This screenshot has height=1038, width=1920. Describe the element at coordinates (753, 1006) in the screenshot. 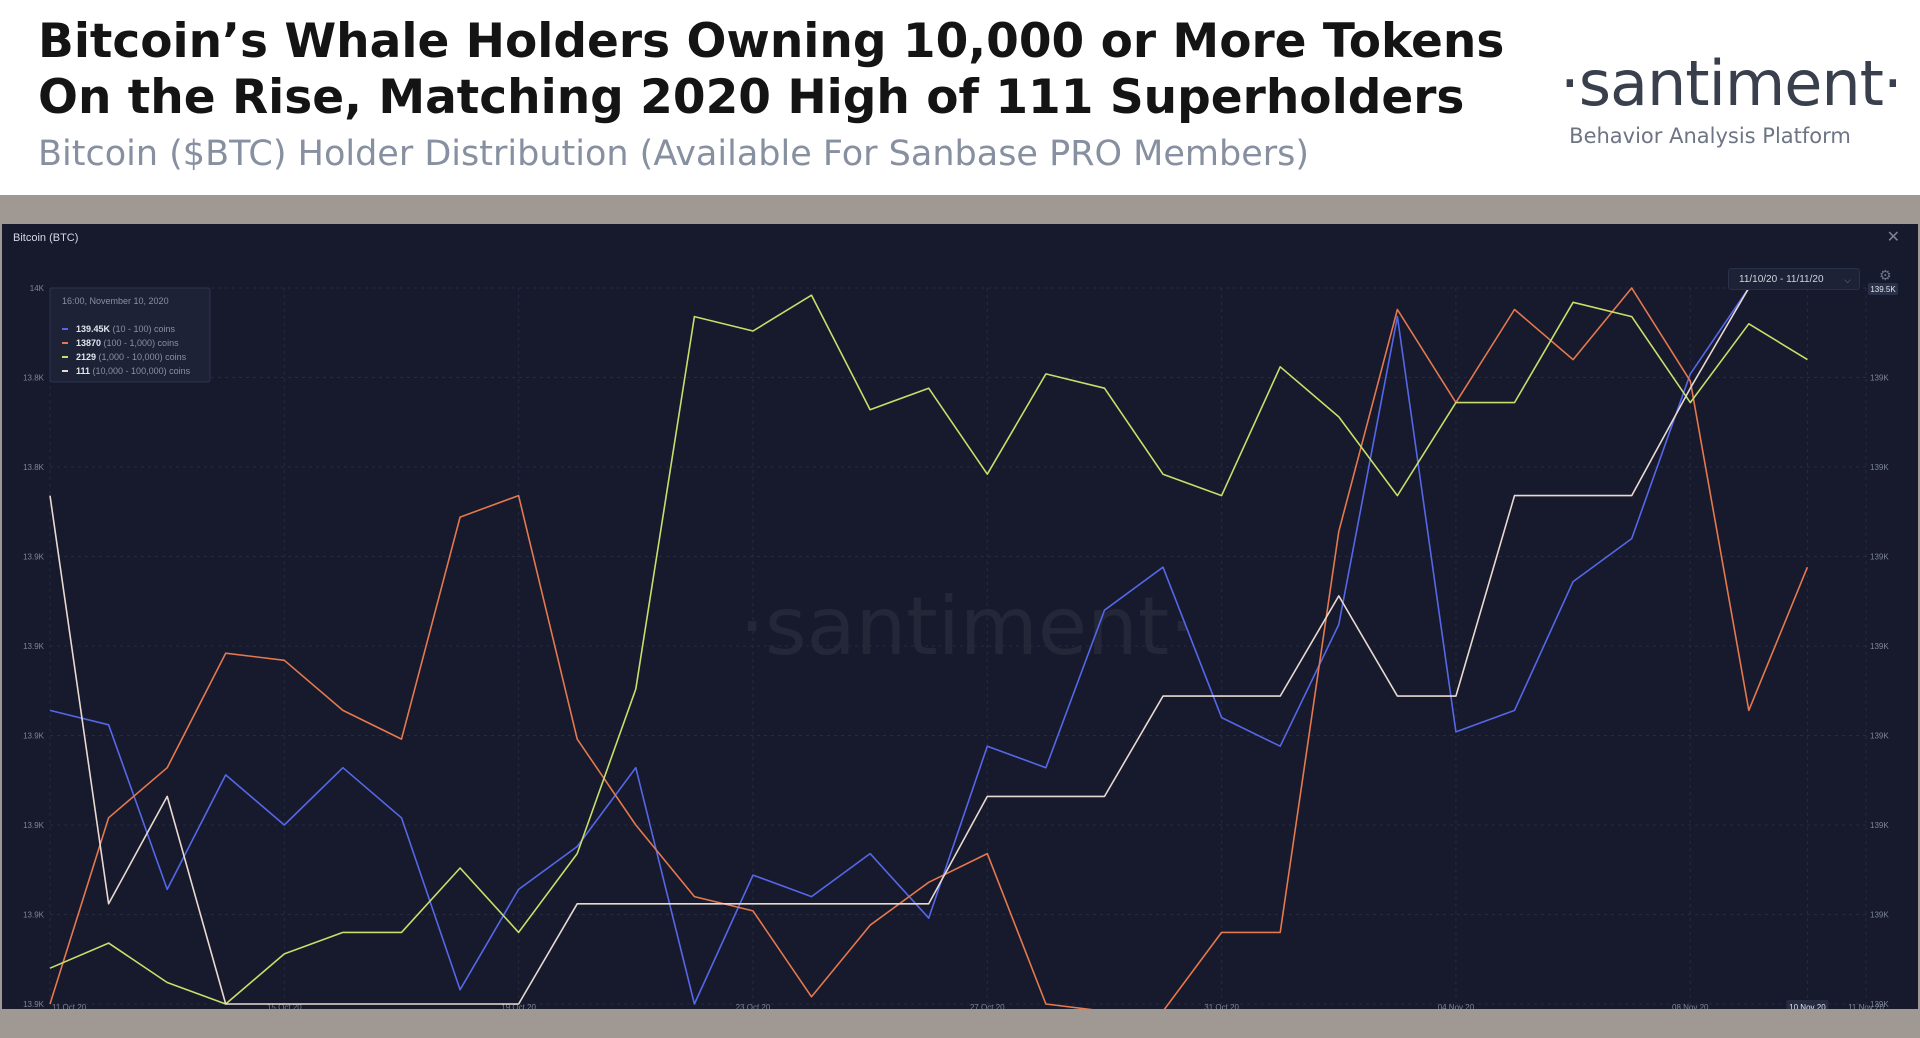

I see `x-tick-label: 23 Oct 20` at that location.